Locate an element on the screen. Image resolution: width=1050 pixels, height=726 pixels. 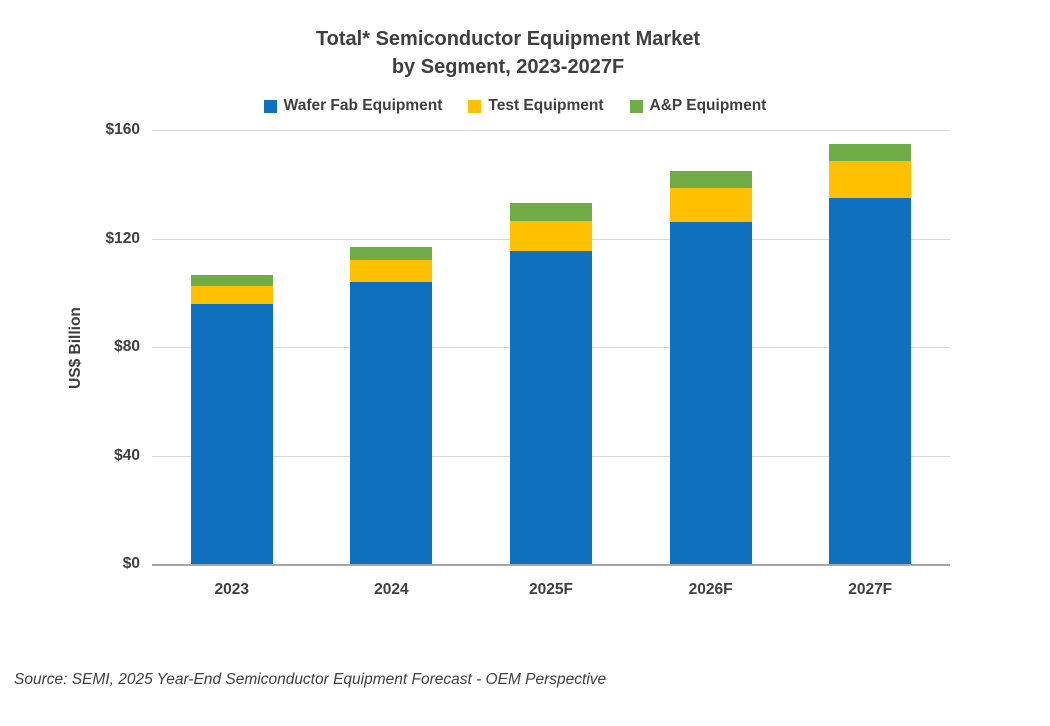
legend-item-test-equipment: Test Equipment is located at coordinates (536, 106).